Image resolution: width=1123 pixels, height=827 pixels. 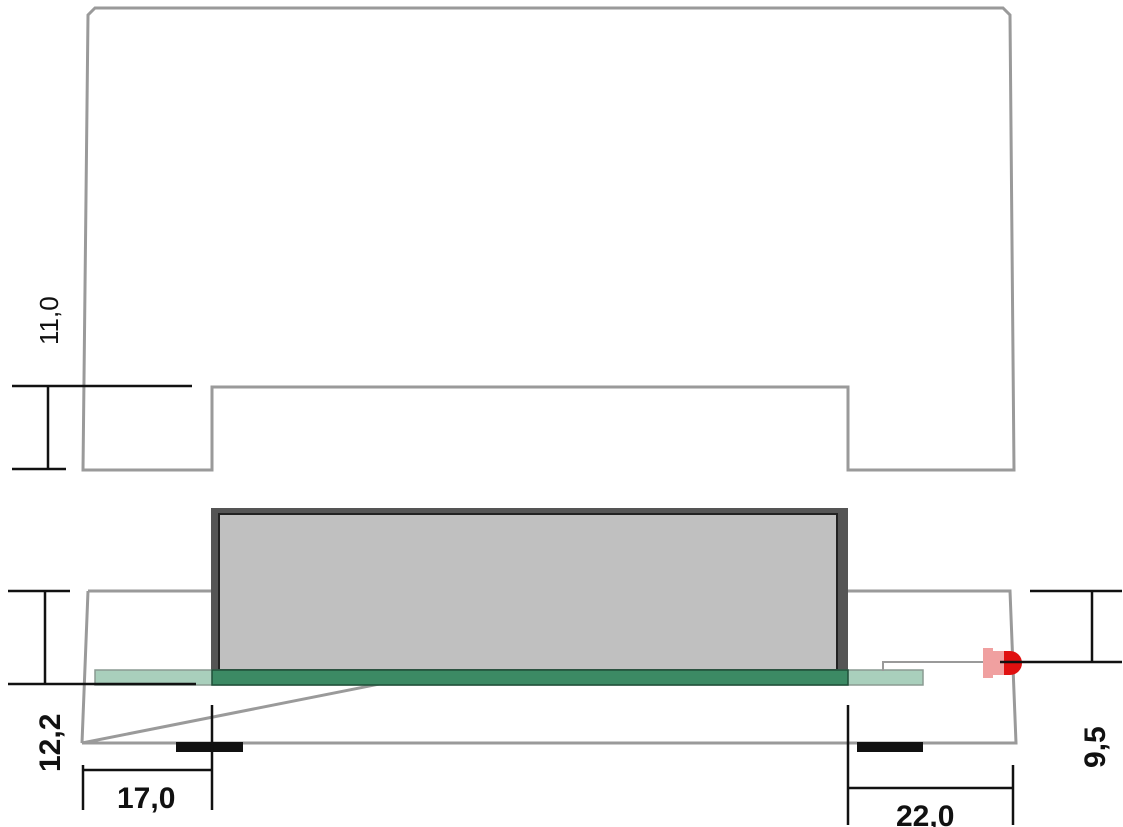 I want to click on dimension-side-height: 12,2, so click(x=102, y=680).